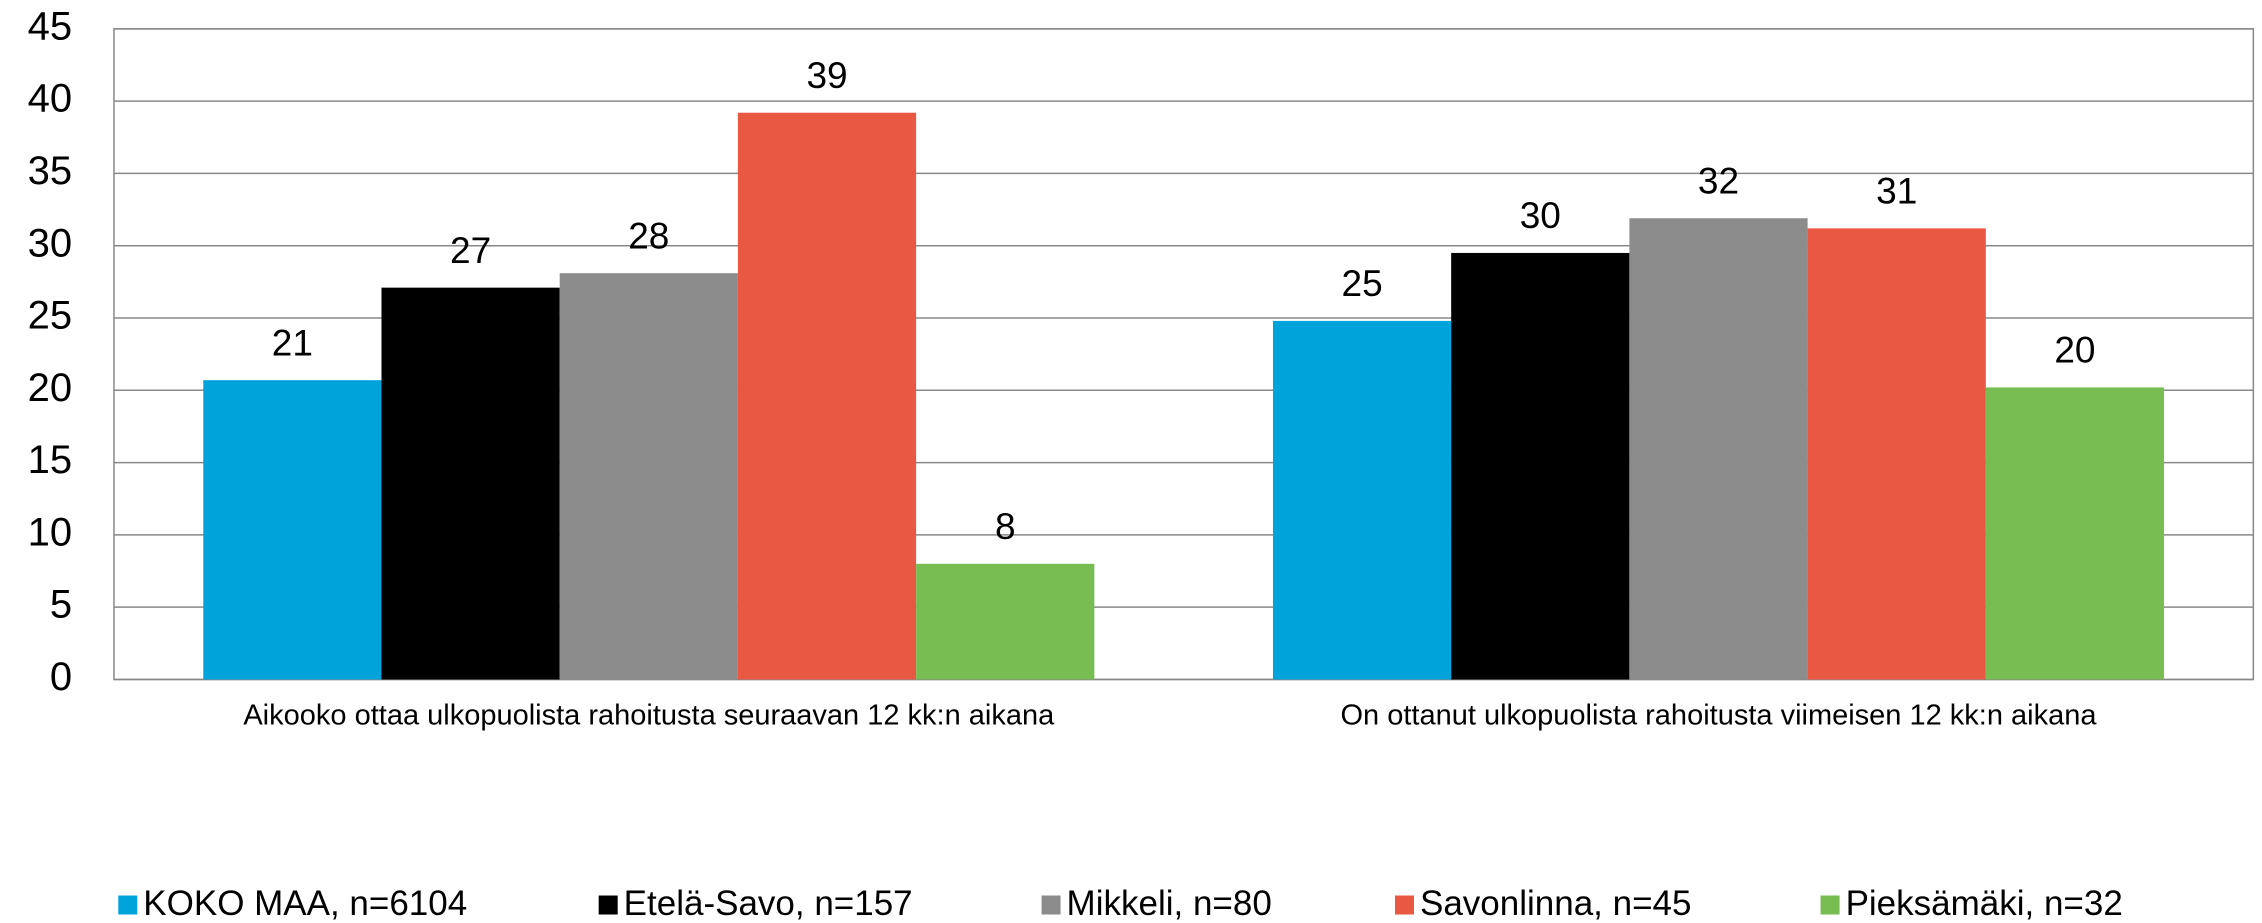 Image resolution: width=2262 pixels, height=923 pixels. What do you see at coordinates (61, 605) in the screenshot?
I see `y-tick-label: 5` at bounding box center [61, 605].